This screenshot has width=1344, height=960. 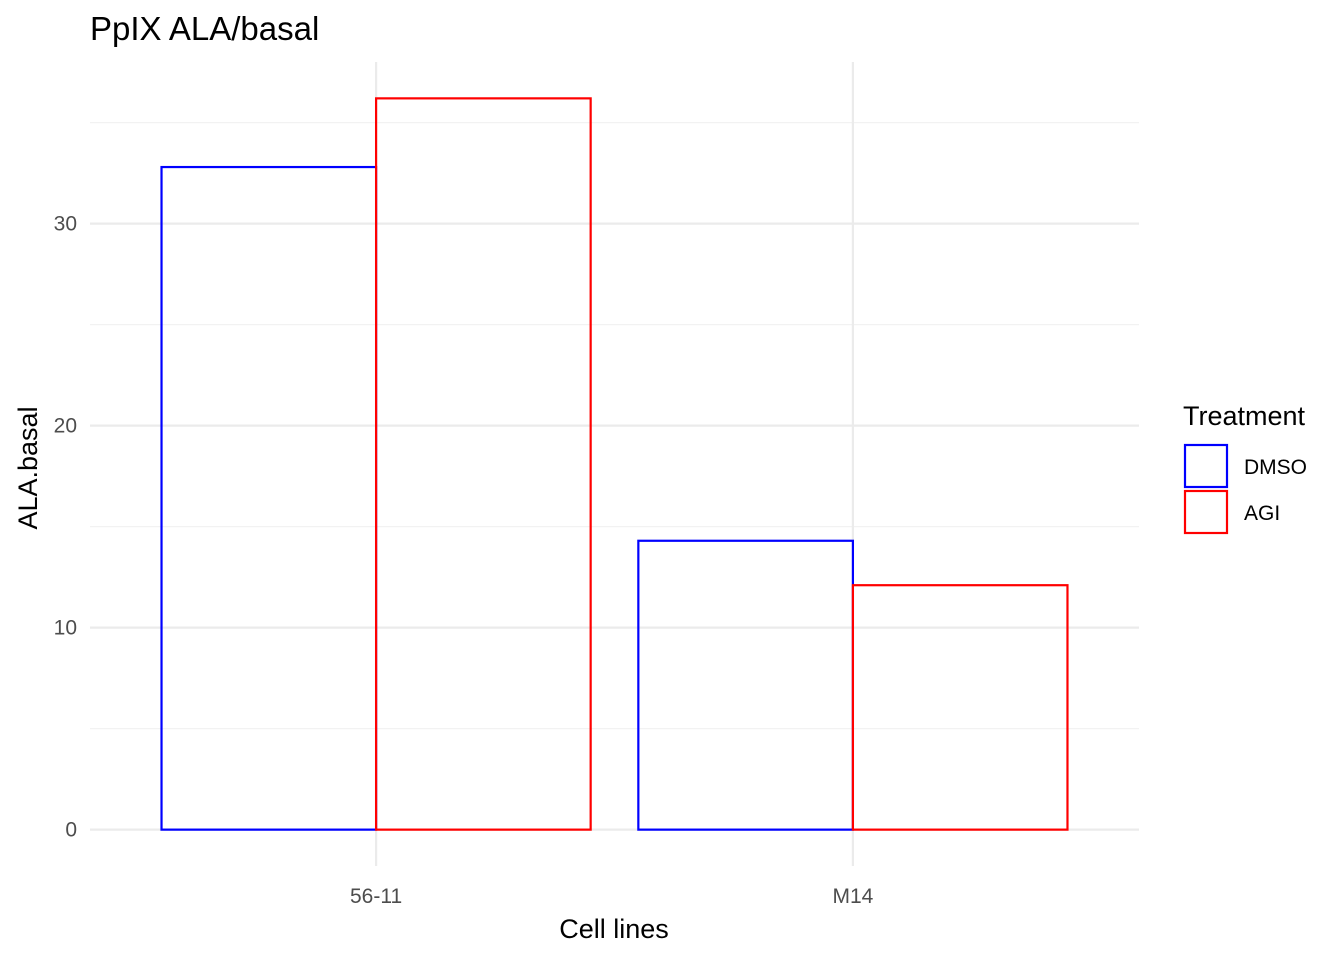 What do you see at coordinates (65, 527) in the screenshot?
I see `y-axis-ticks: 0 10 20 30` at bounding box center [65, 527].